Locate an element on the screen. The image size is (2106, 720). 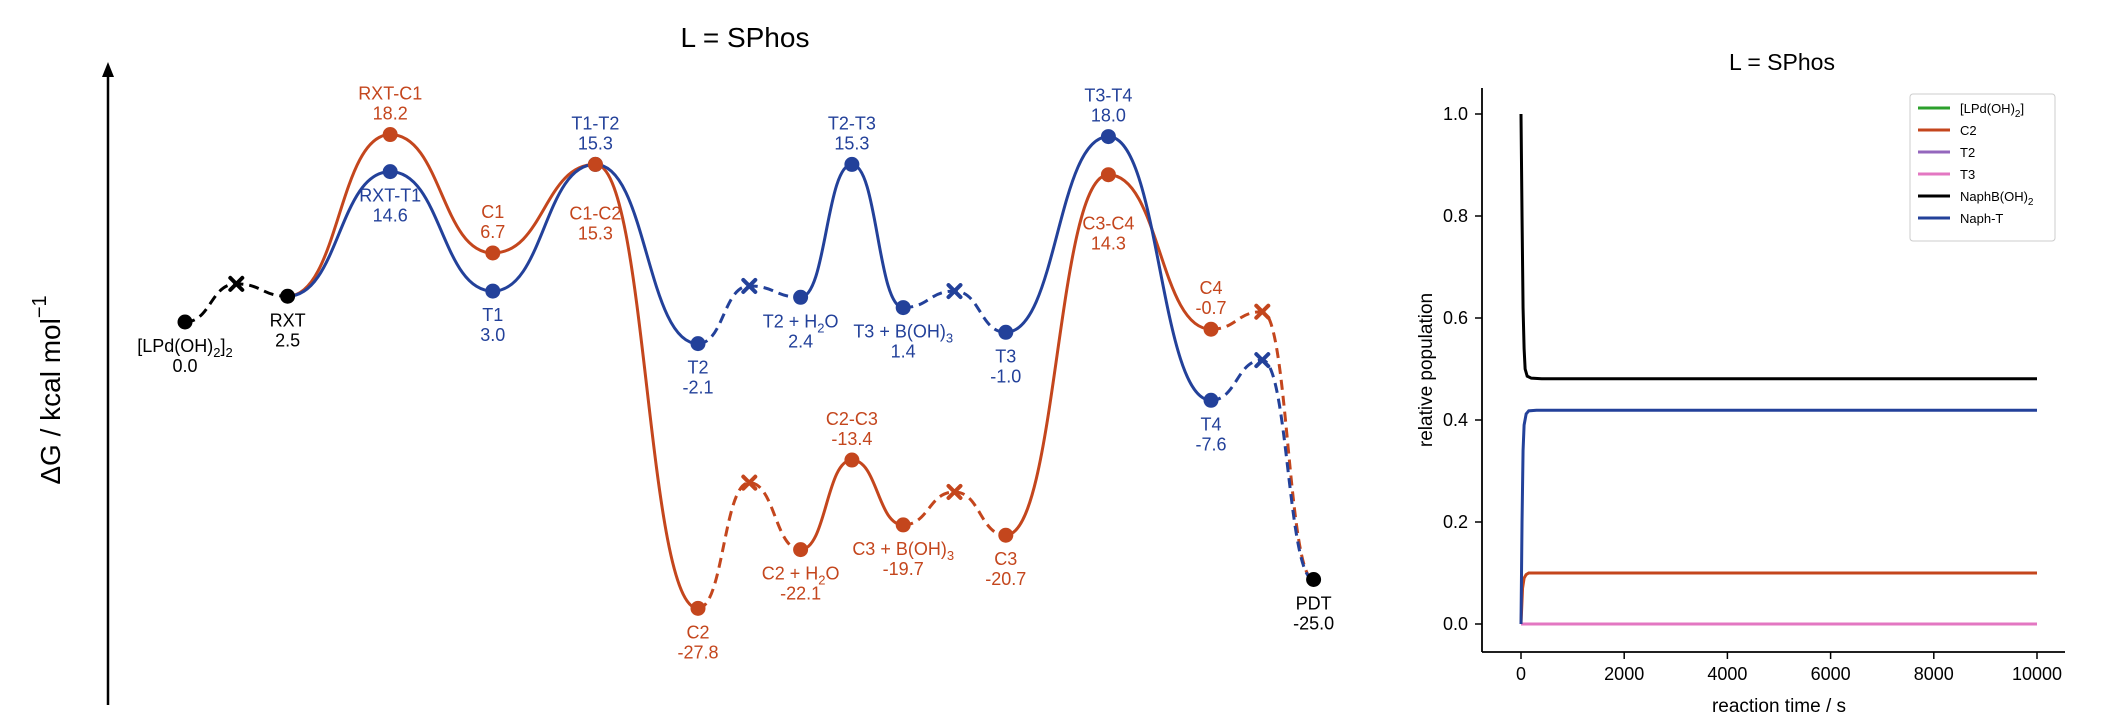
energy-path-blue-t1-to-t1-t2 is located at coordinates (544, 227).